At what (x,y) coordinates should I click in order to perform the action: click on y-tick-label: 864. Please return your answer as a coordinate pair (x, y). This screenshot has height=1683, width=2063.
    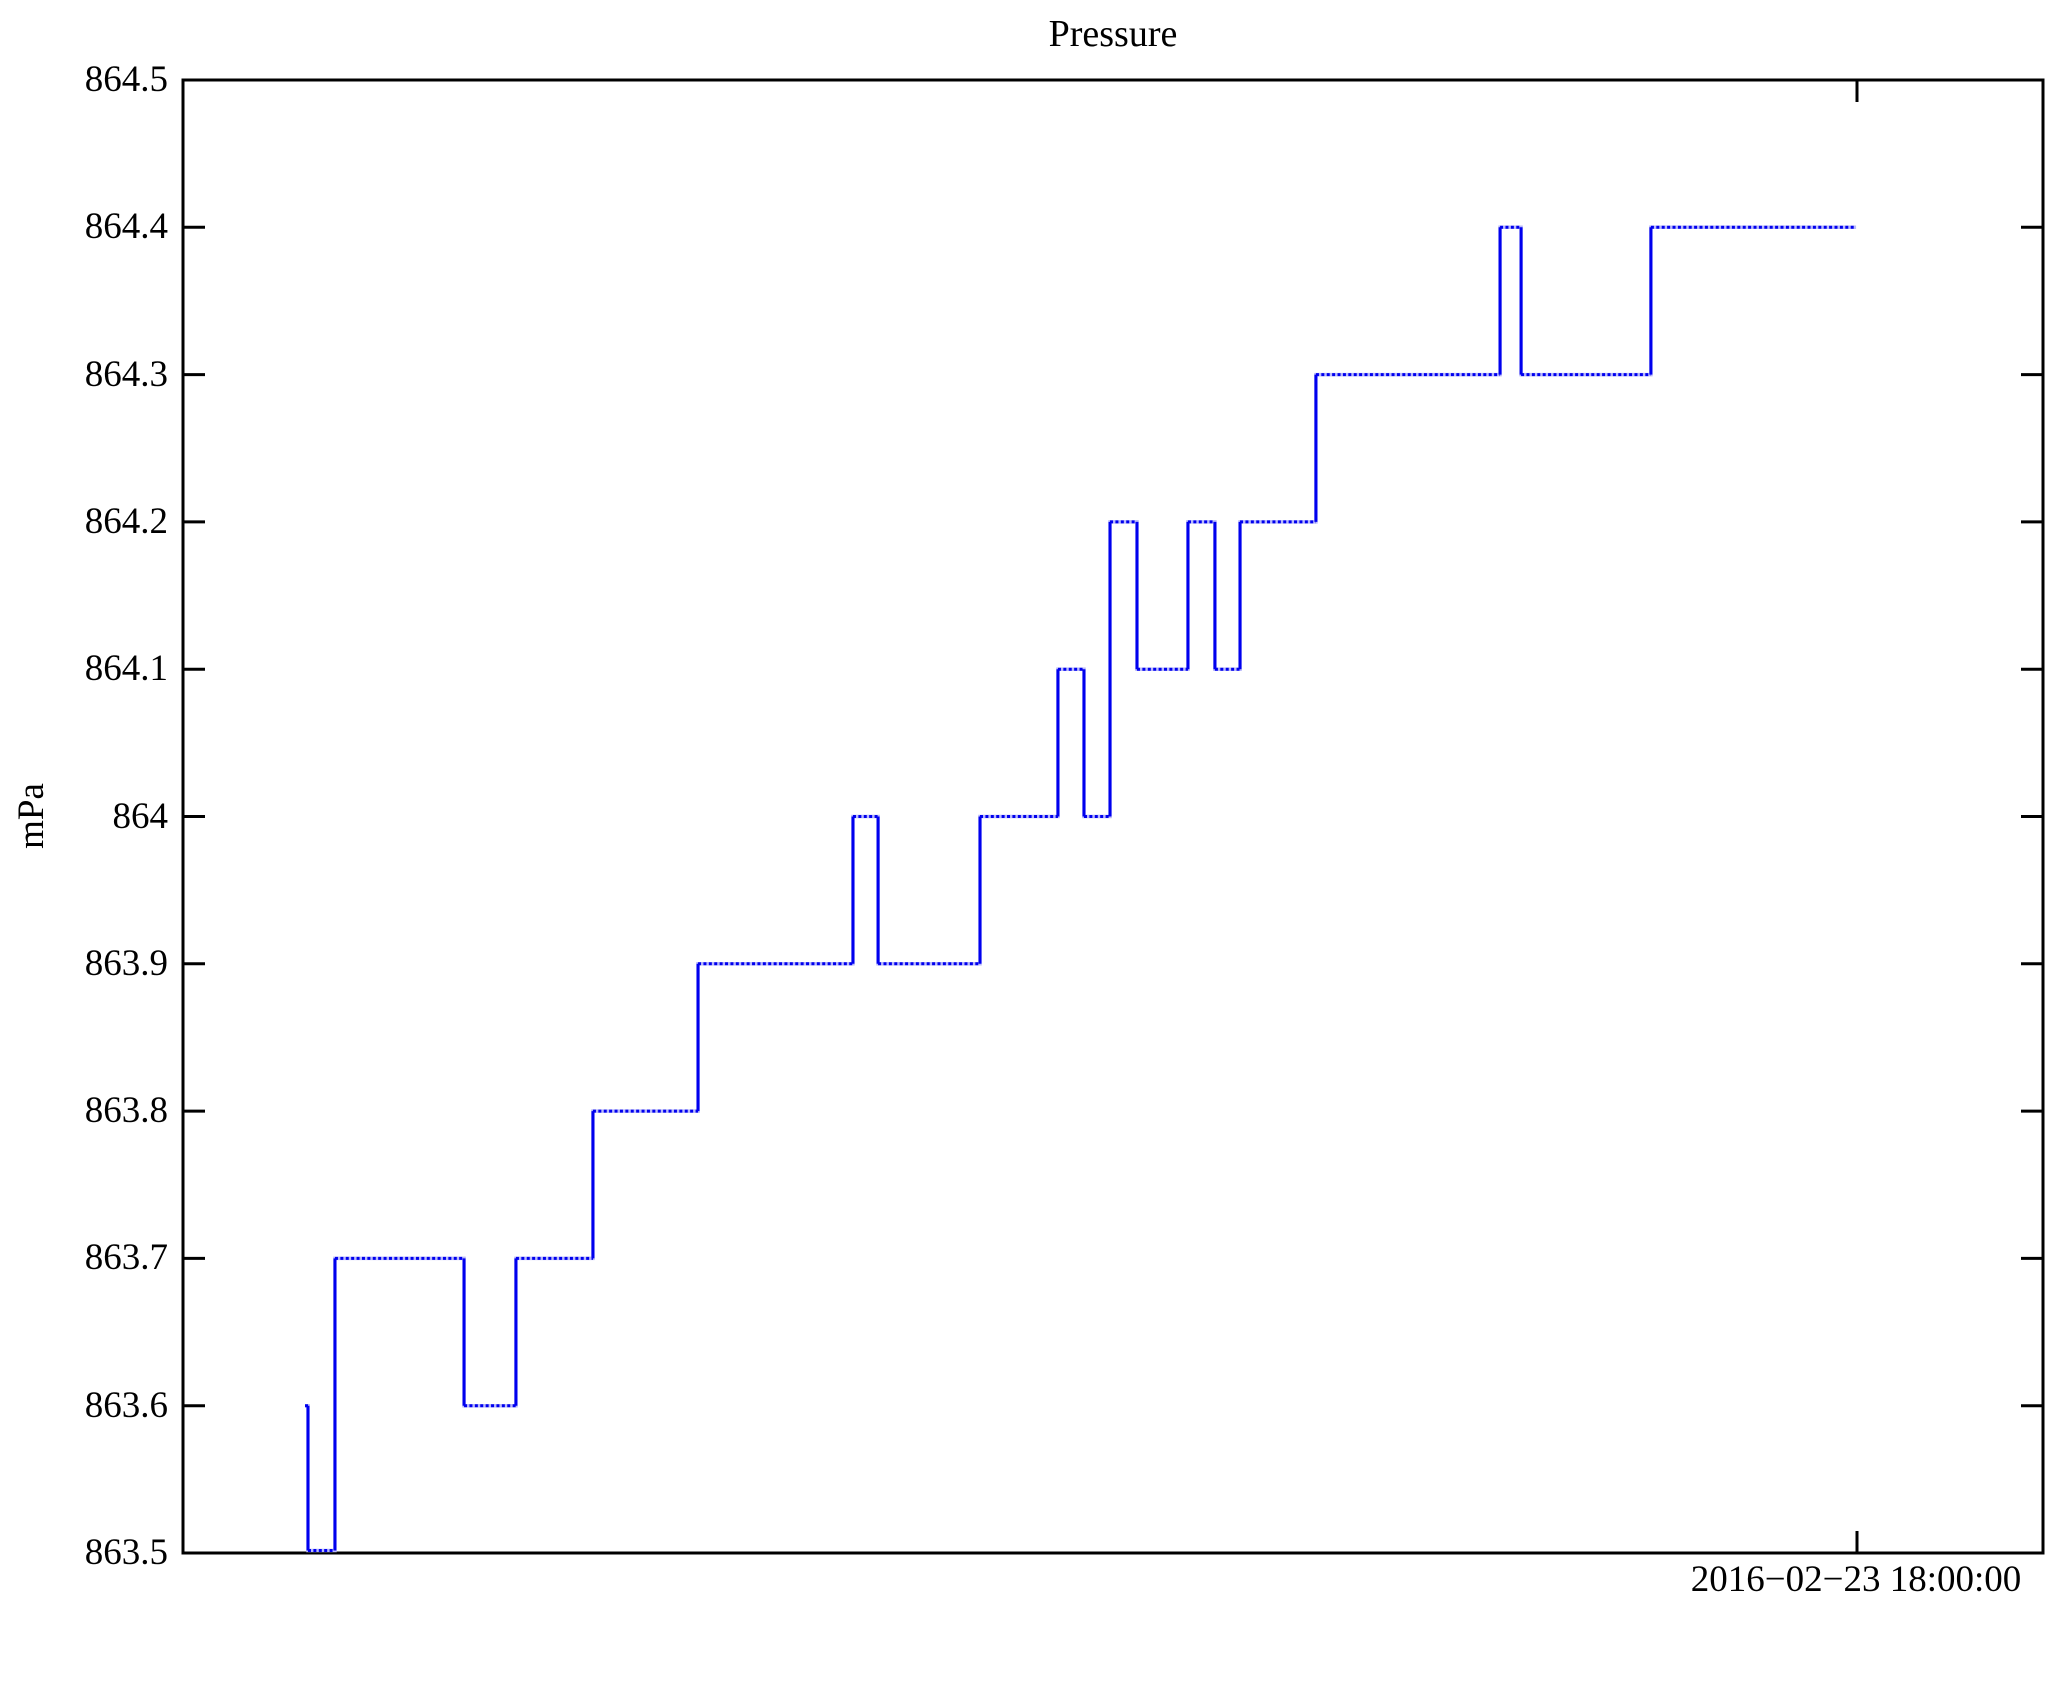
    Looking at the image, I should click on (140, 816).